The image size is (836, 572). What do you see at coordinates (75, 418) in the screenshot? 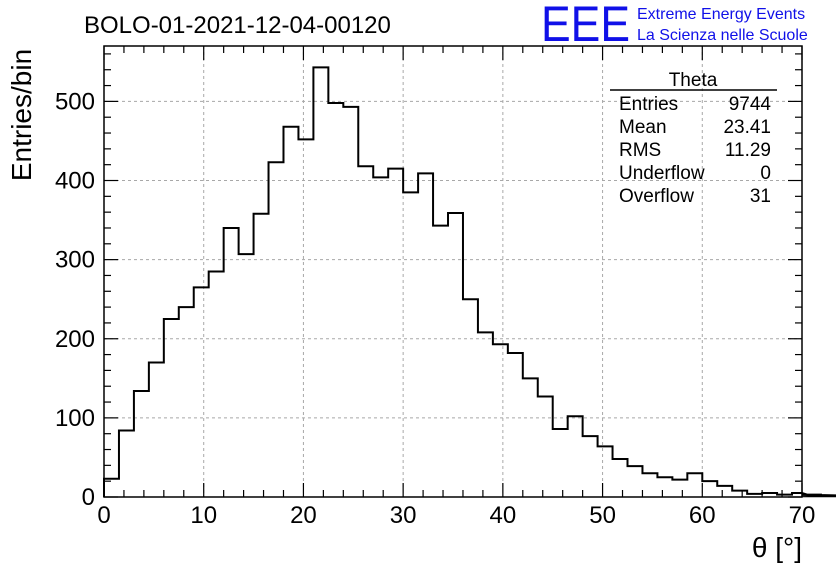
I see `y-tick-label-100: 100` at bounding box center [75, 418].